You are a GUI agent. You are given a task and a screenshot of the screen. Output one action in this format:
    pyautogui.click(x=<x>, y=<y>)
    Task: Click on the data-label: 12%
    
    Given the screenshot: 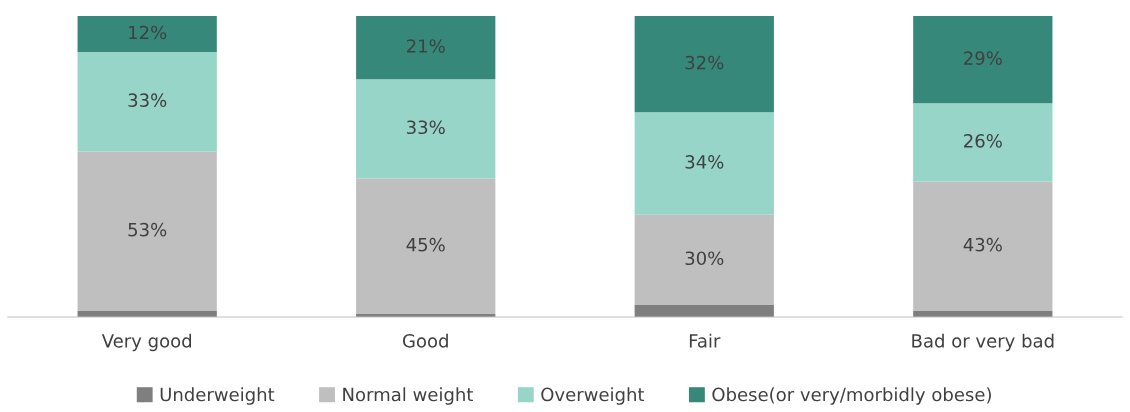 What is the action you would take?
    pyautogui.click(x=148, y=32)
    